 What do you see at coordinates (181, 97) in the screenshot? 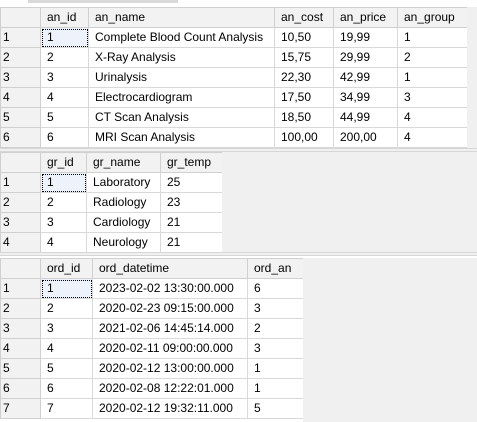
I see `cell-an-name: Electrocardiogram` at bounding box center [181, 97].